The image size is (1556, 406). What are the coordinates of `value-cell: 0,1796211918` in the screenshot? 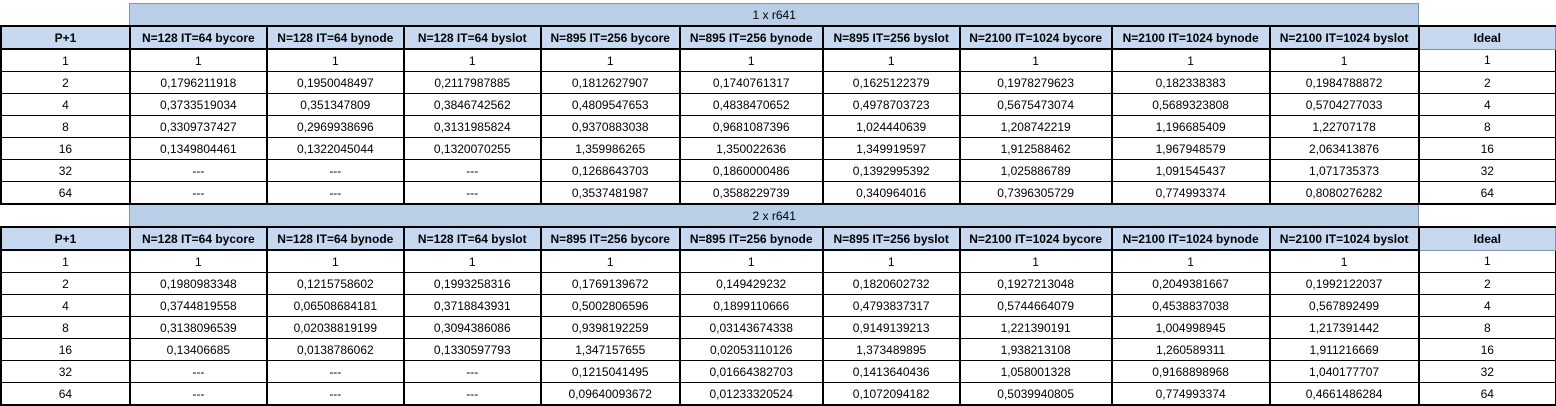 It's located at (198, 82).